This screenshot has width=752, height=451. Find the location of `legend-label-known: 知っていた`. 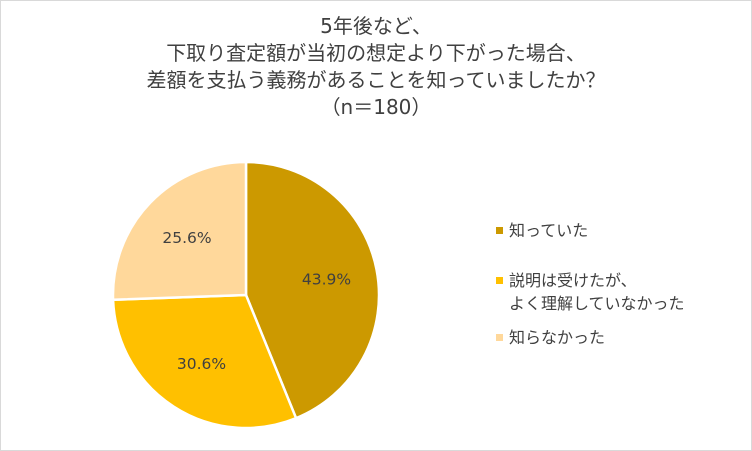

legend-label-known: 知っていた is located at coordinates (549, 230).